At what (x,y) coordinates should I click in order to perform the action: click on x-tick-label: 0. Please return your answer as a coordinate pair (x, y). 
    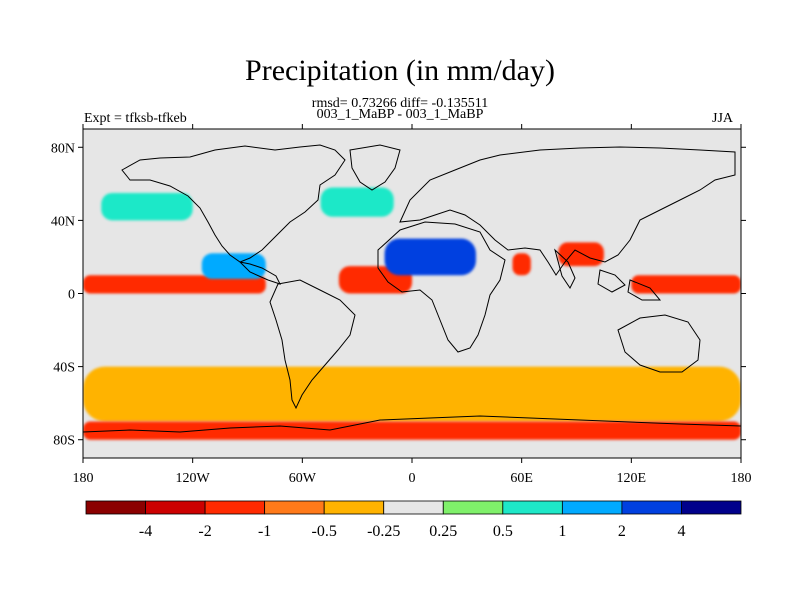
    Looking at the image, I should click on (412, 478).